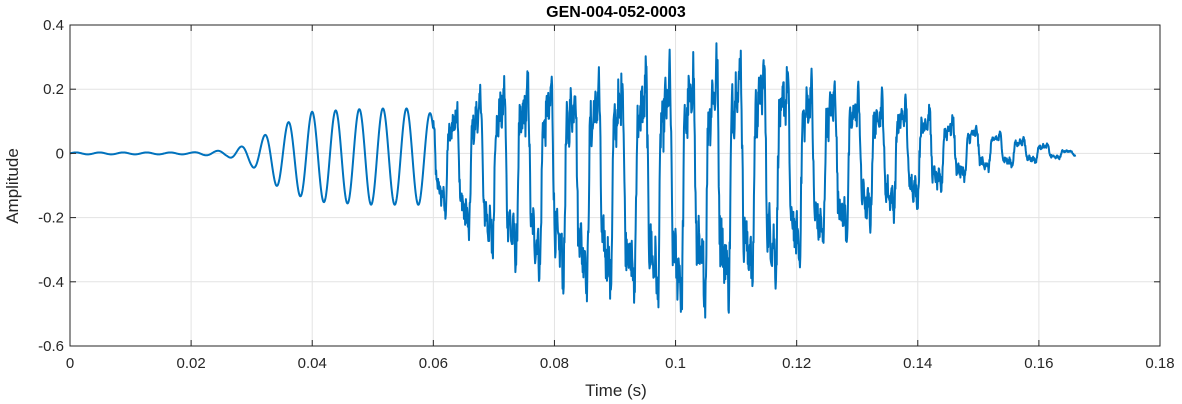  Describe the element at coordinates (796, 363) in the screenshot. I see `x-tick-label: 0.12` at that location.